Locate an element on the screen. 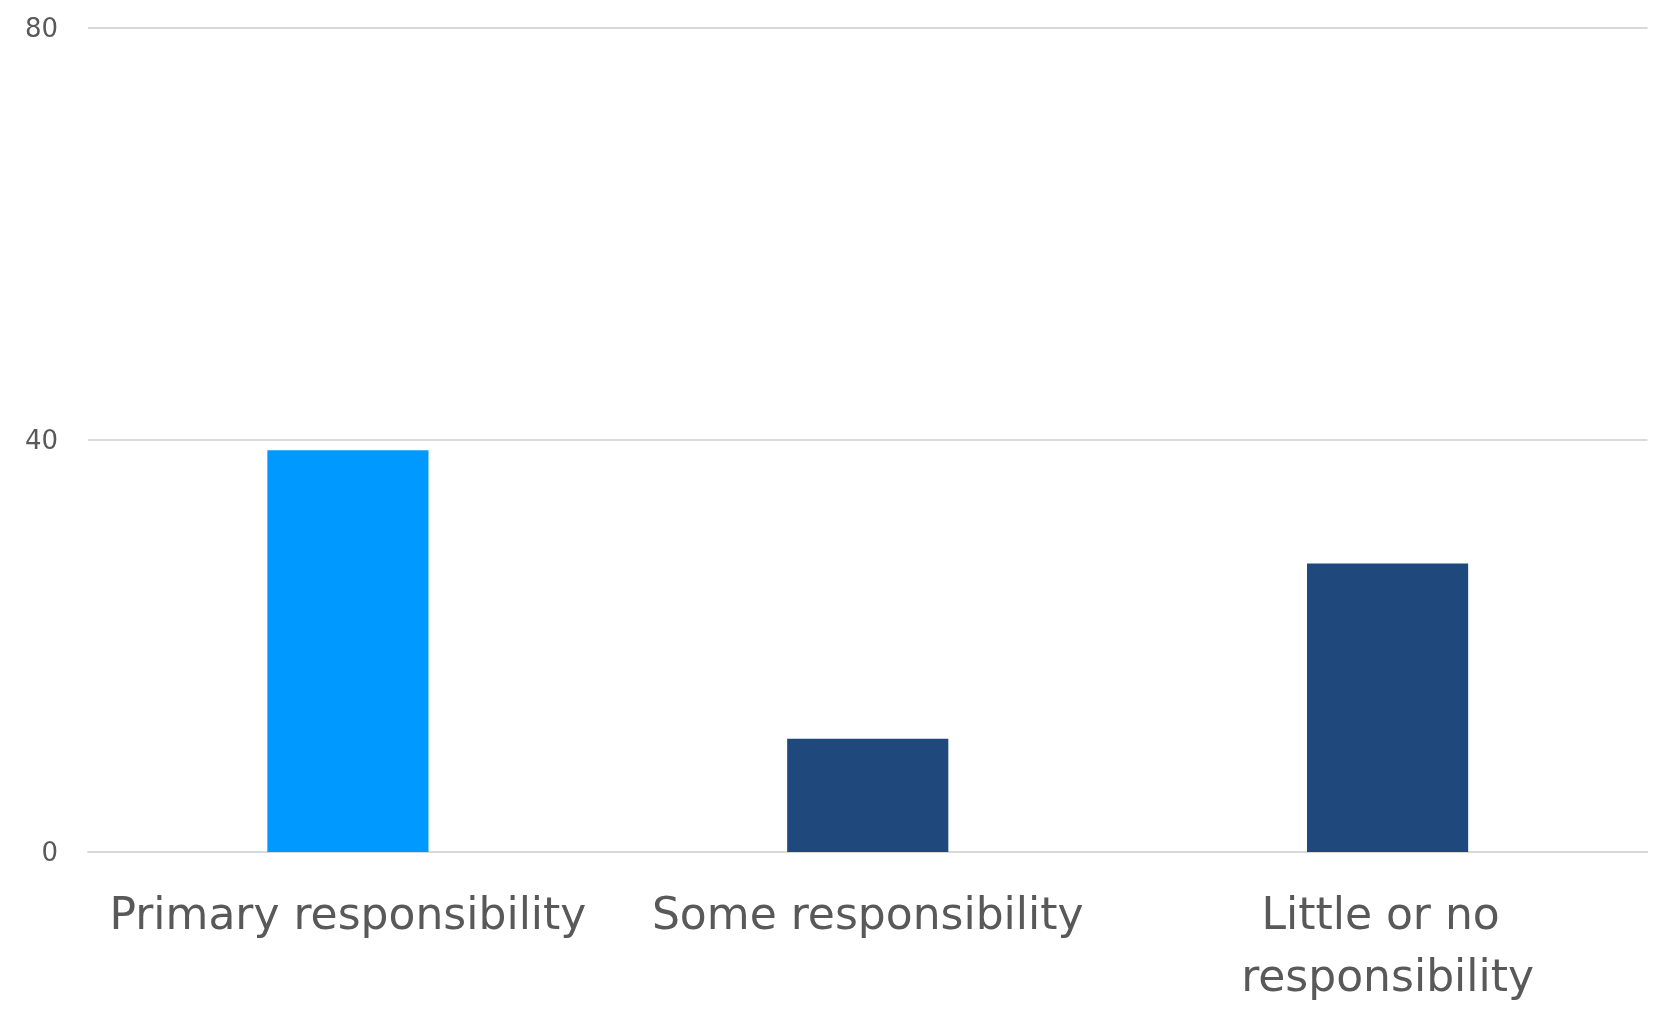 The height and width of the screenshot is (1020, 1656). y-tick-label: 0 is located at coordinates (49, 852).